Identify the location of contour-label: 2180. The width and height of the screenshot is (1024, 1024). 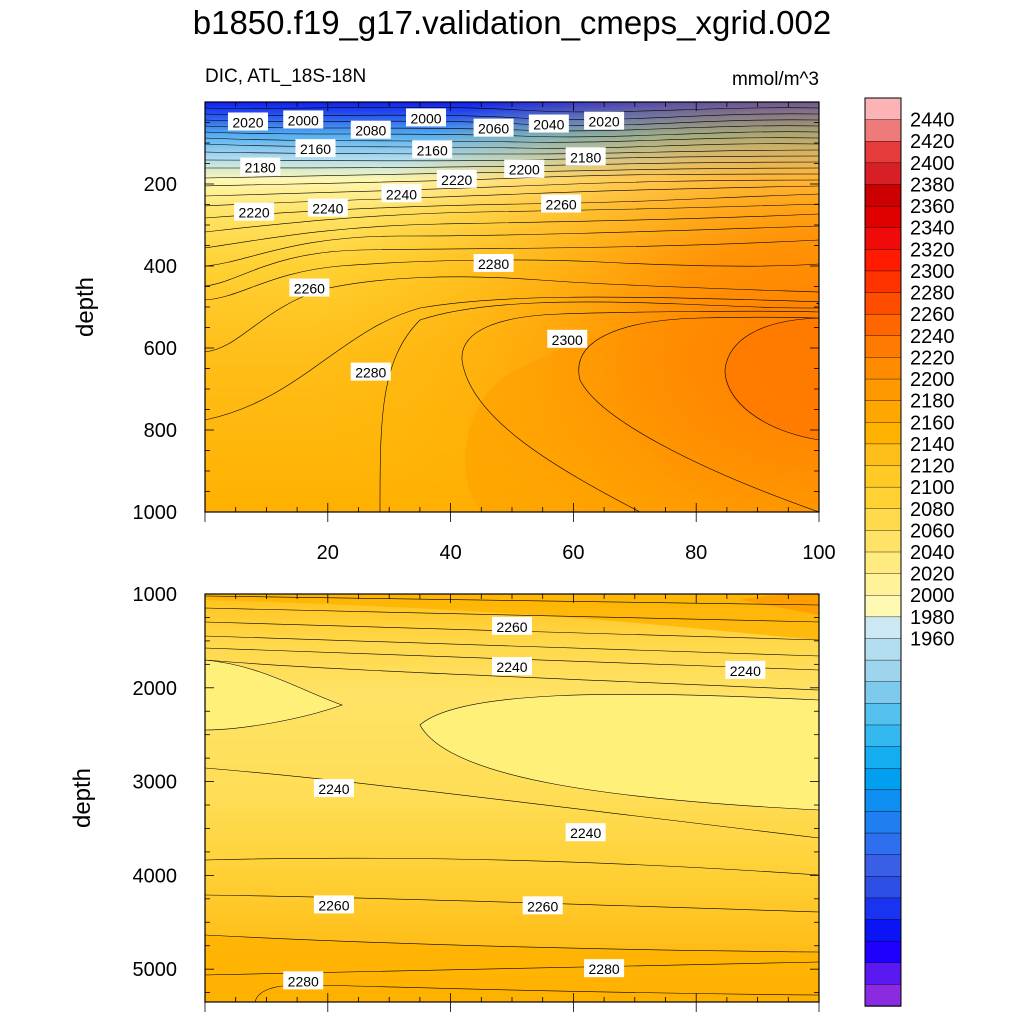
(260, 166).